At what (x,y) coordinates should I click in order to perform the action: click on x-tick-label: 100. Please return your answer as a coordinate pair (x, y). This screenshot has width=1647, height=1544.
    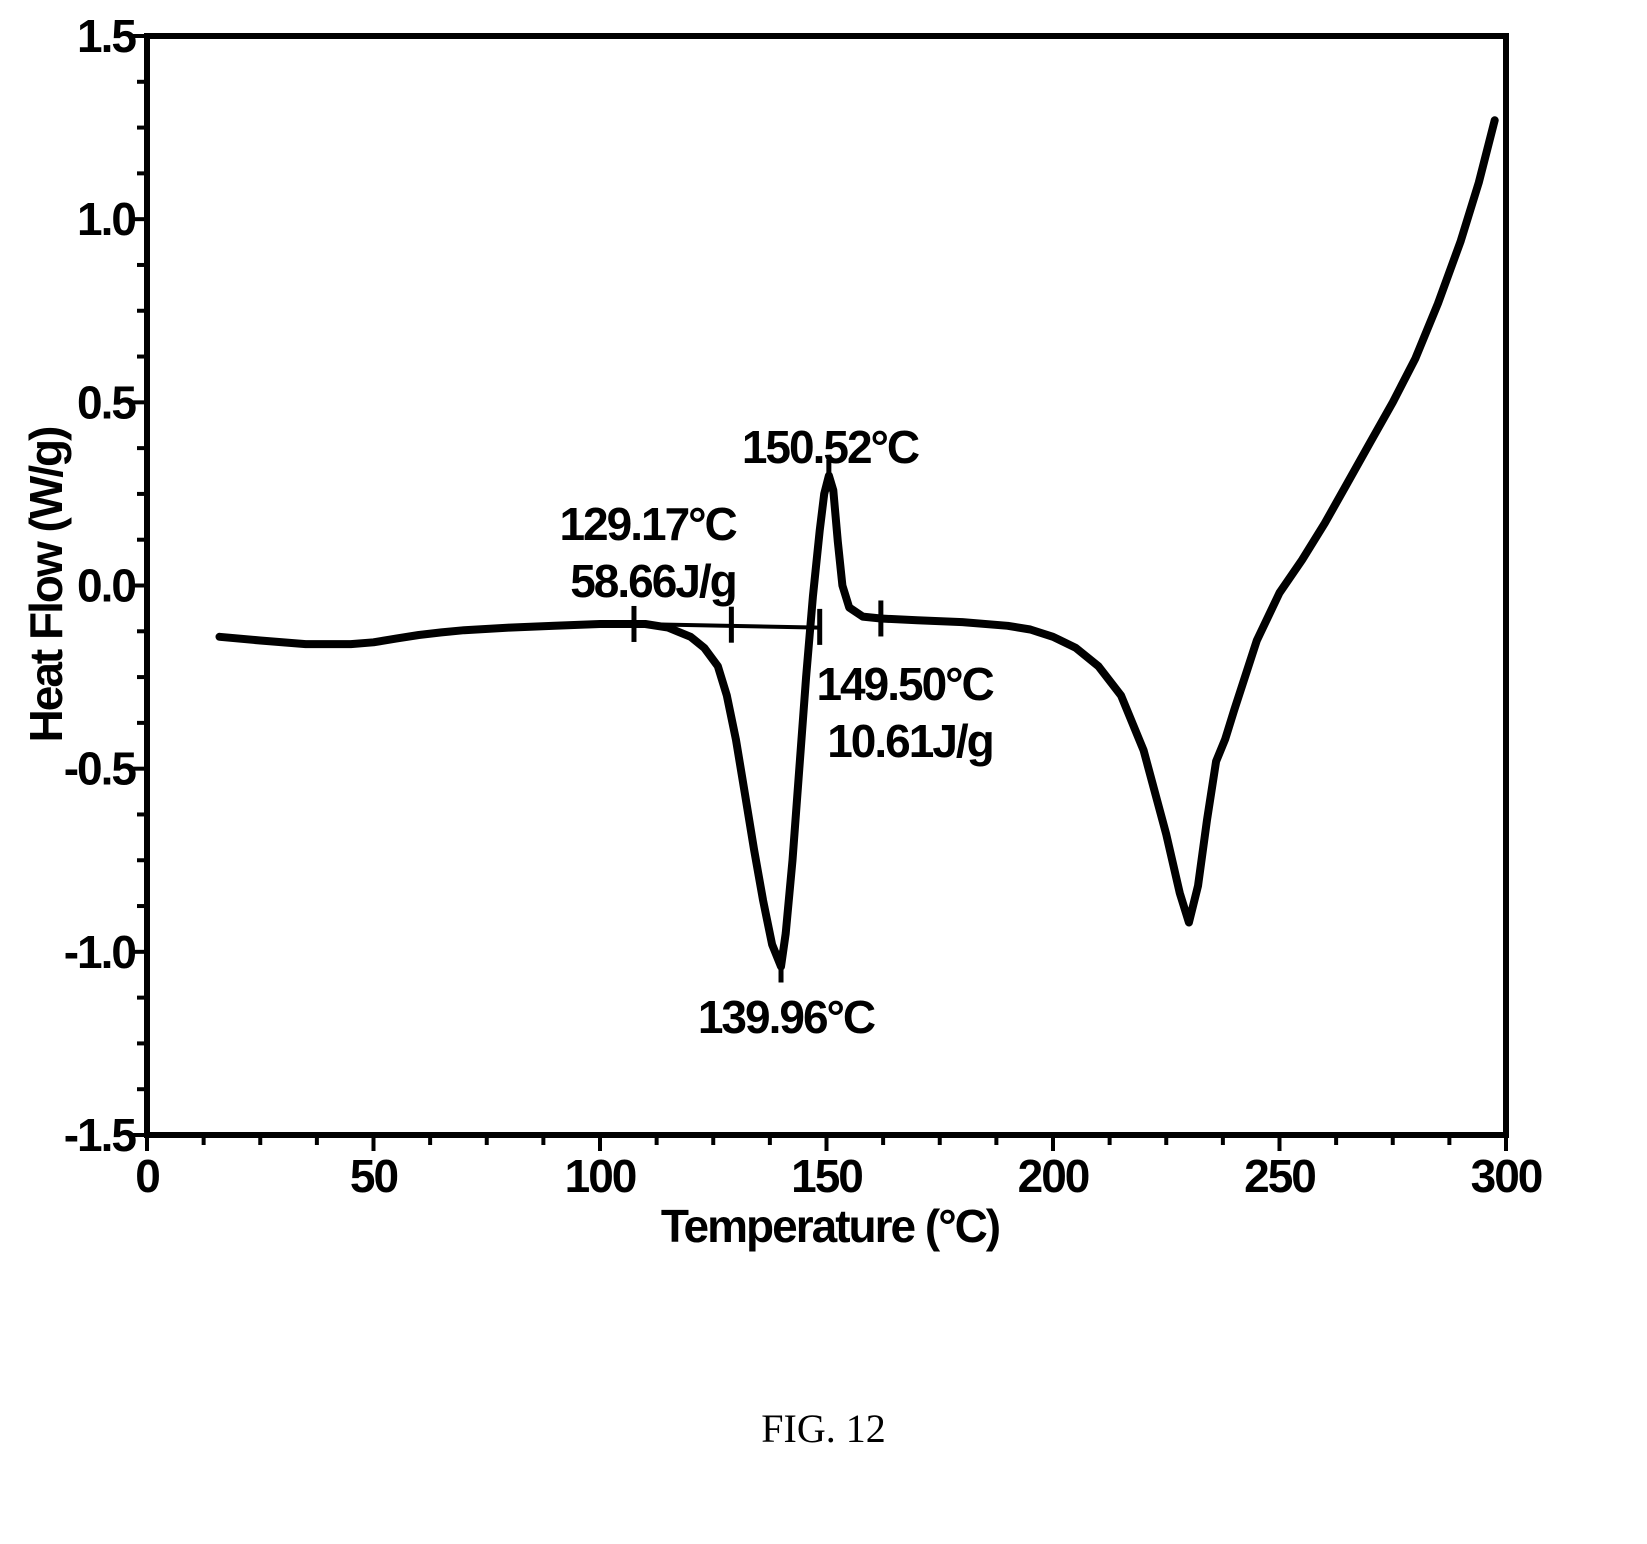
    Looking at the image, I should click on (600, 1176).